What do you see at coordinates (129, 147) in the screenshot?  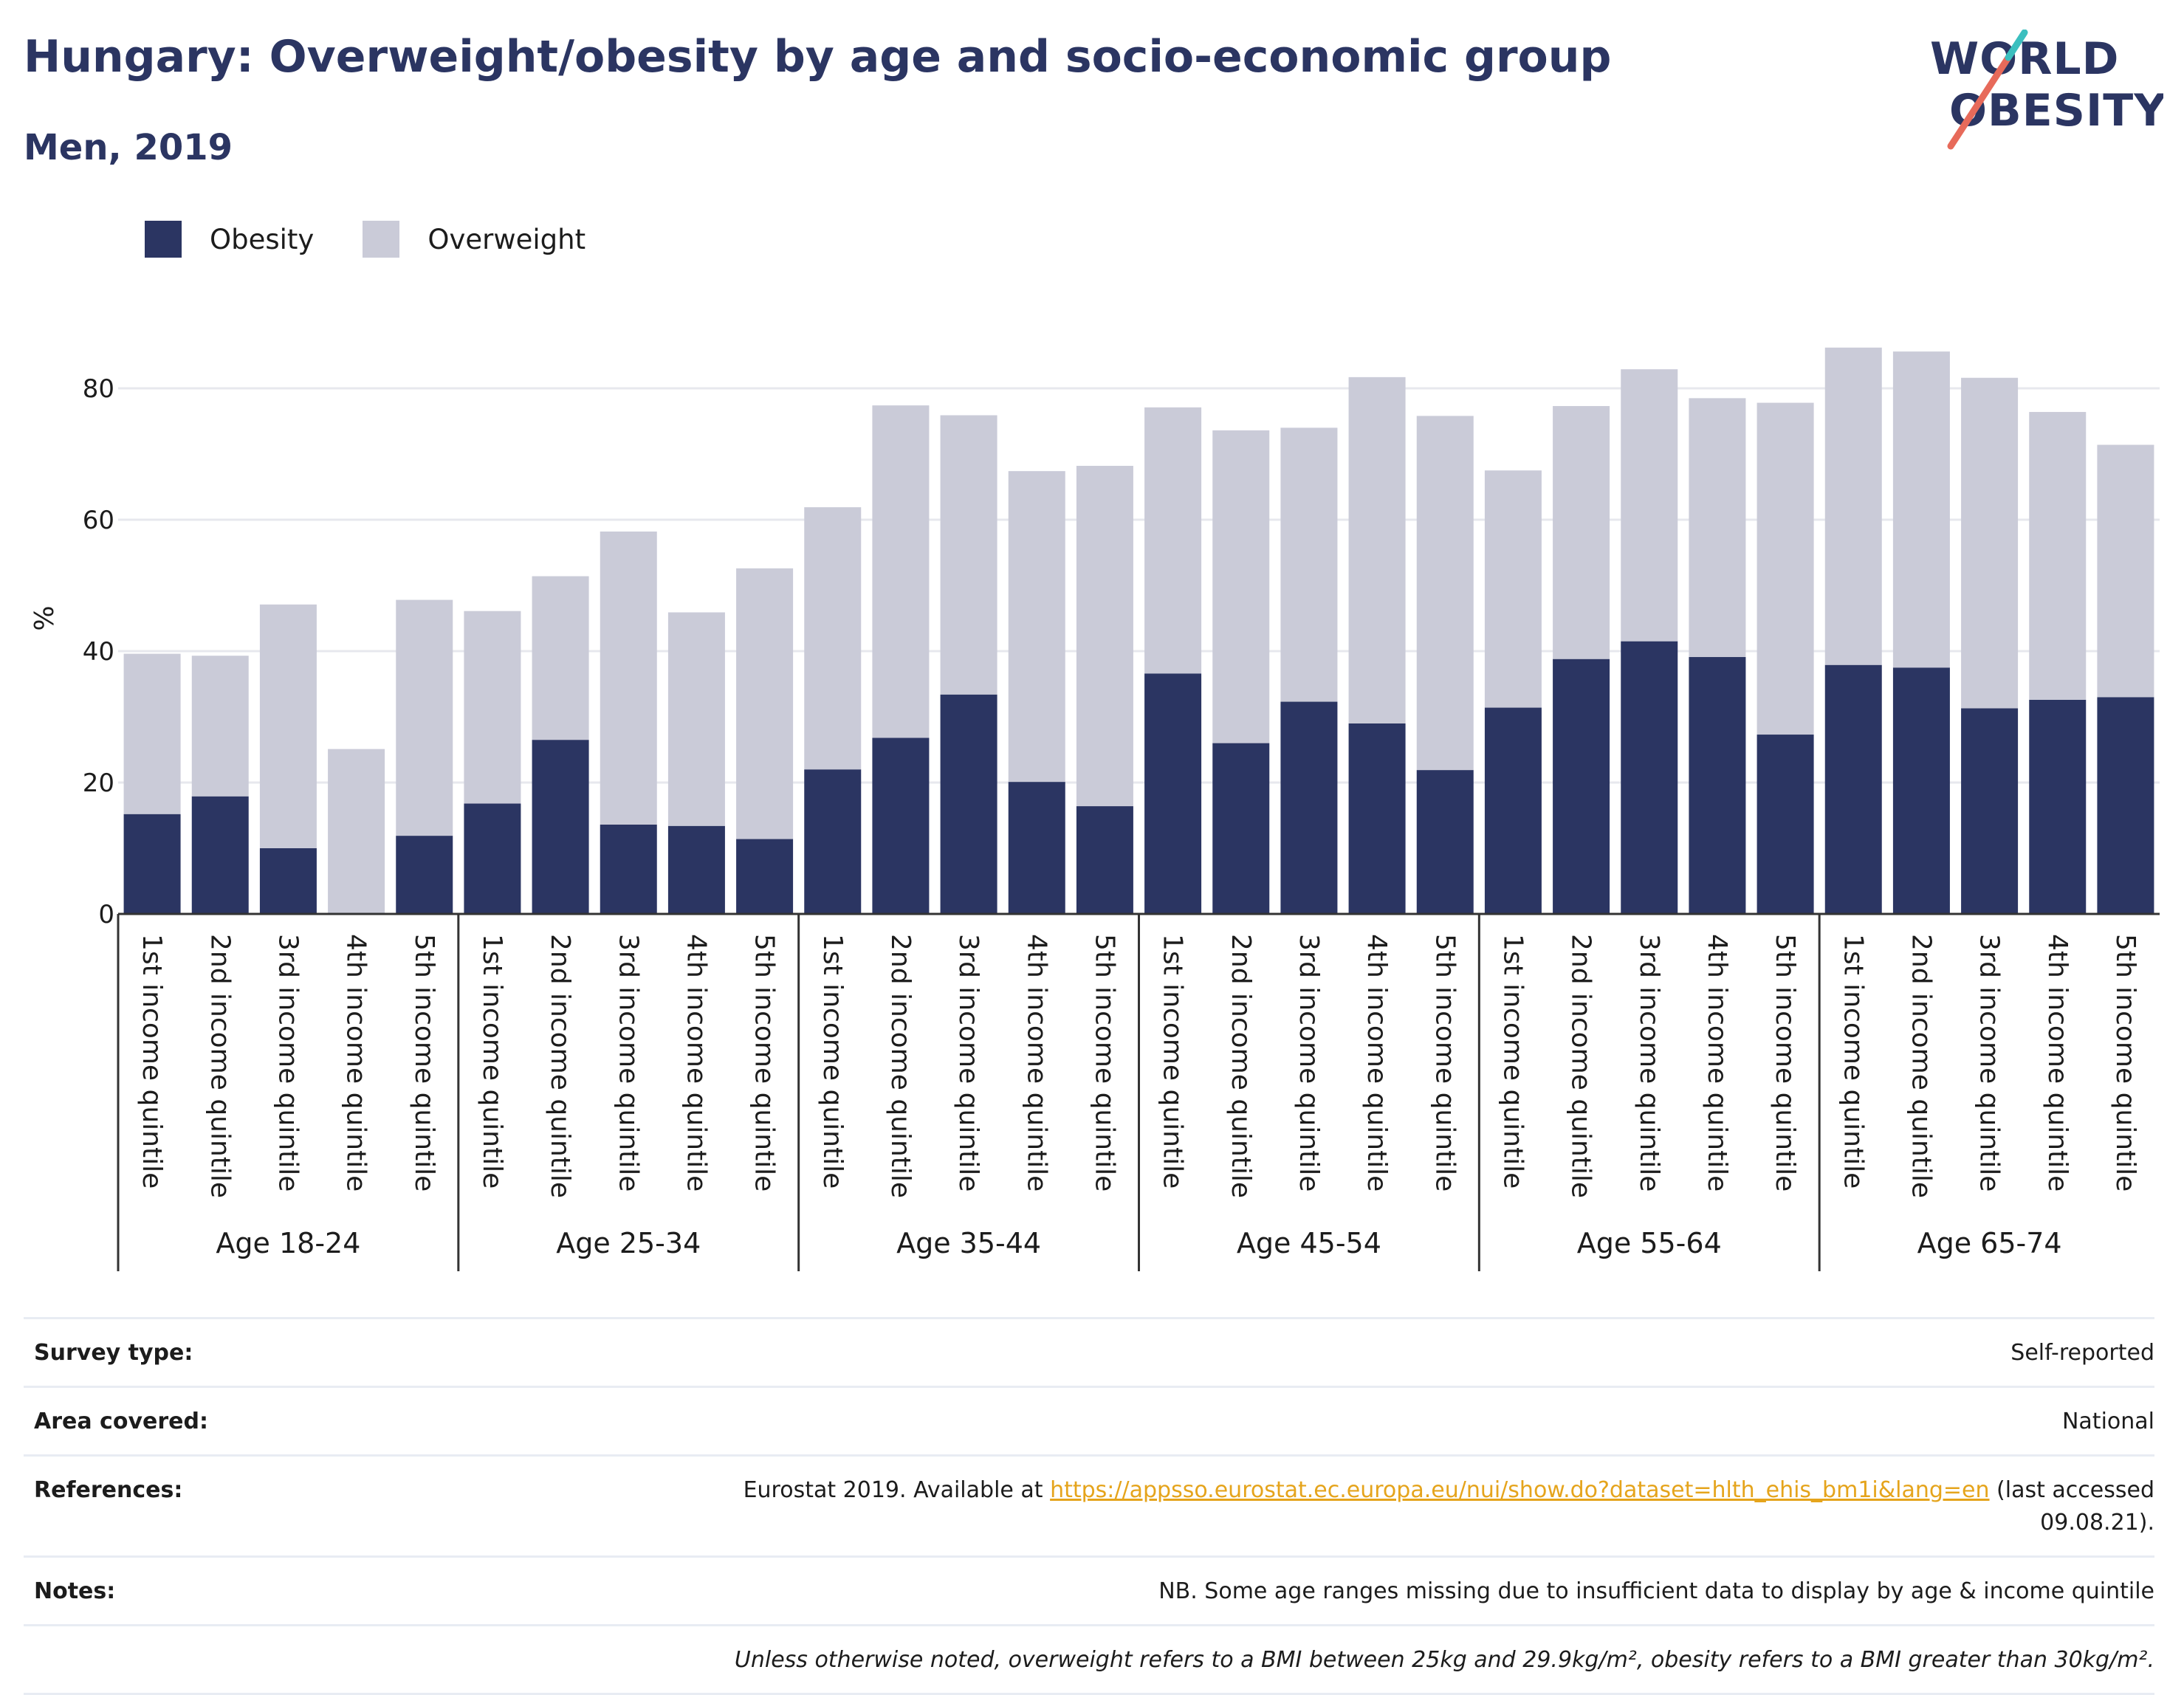 I see `chart-subtitle: Men, 2019` at bounding box center [129, 147].